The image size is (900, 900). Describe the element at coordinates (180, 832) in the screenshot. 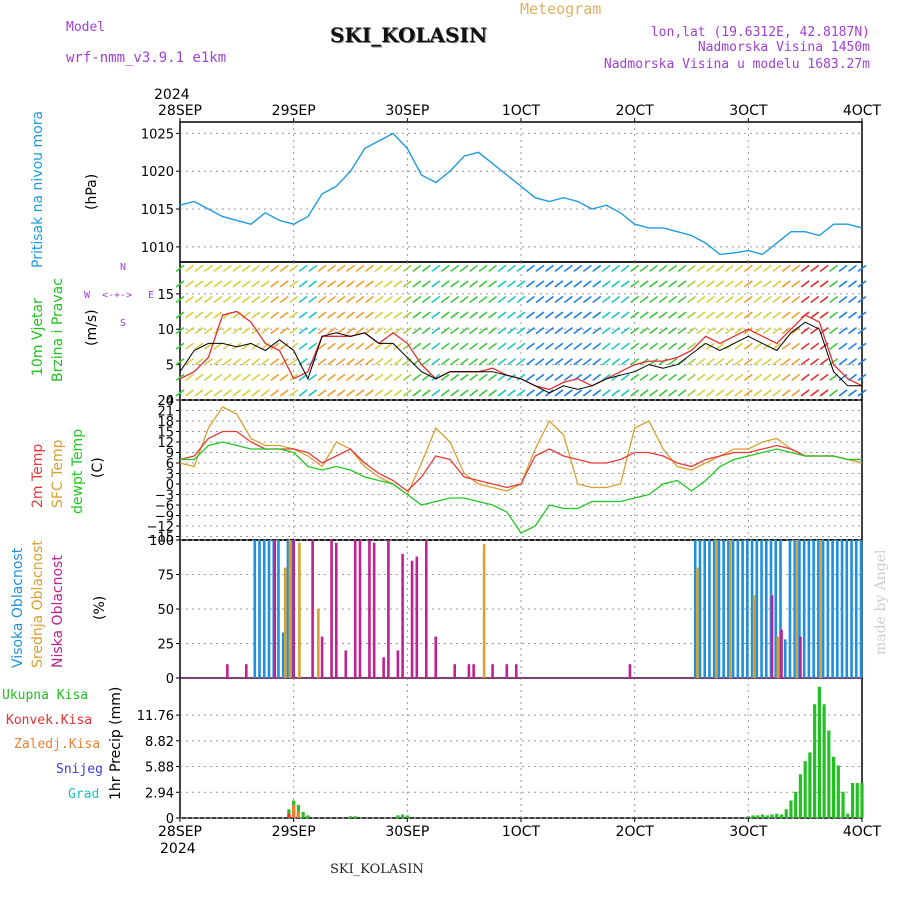

I see `date-tick-bottom: 28SEP` at that location.